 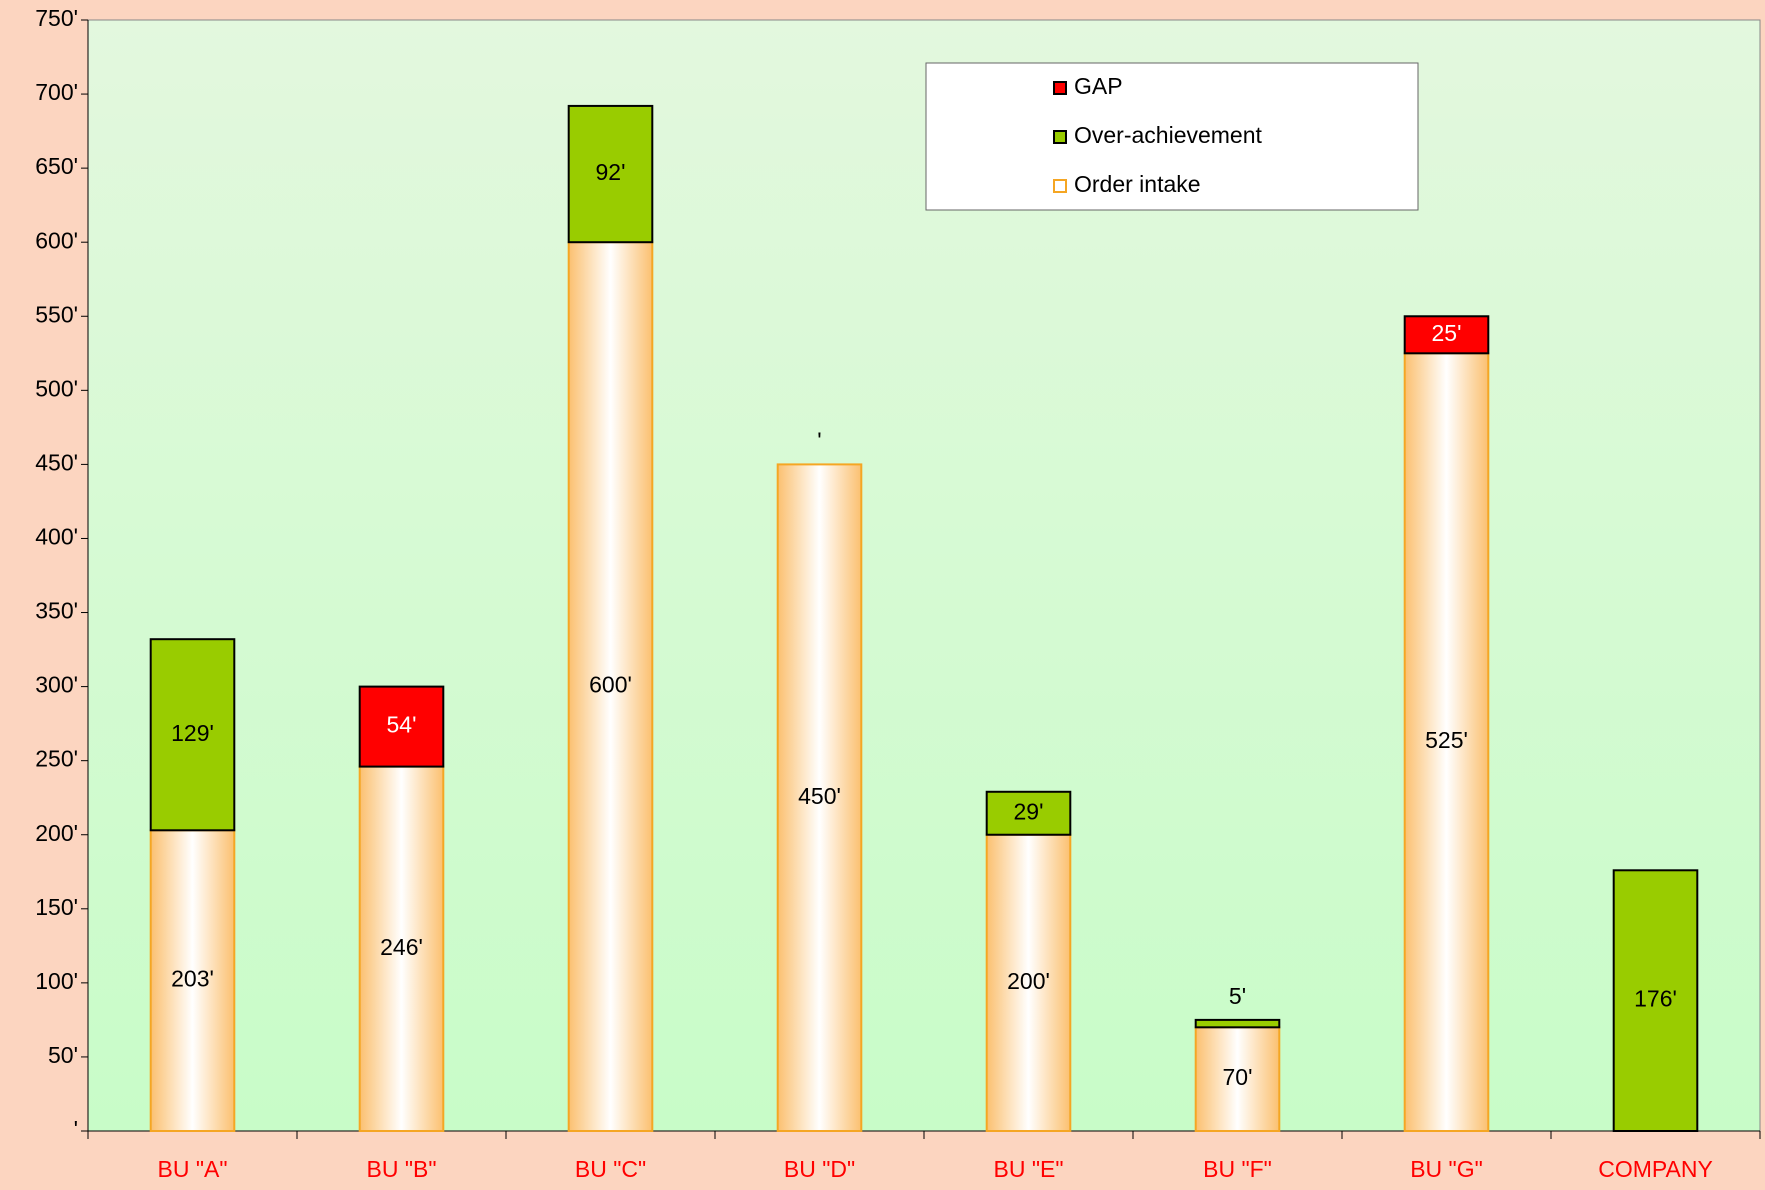 I want to click on y-tick-label: 500', so click(x=56, y=388).